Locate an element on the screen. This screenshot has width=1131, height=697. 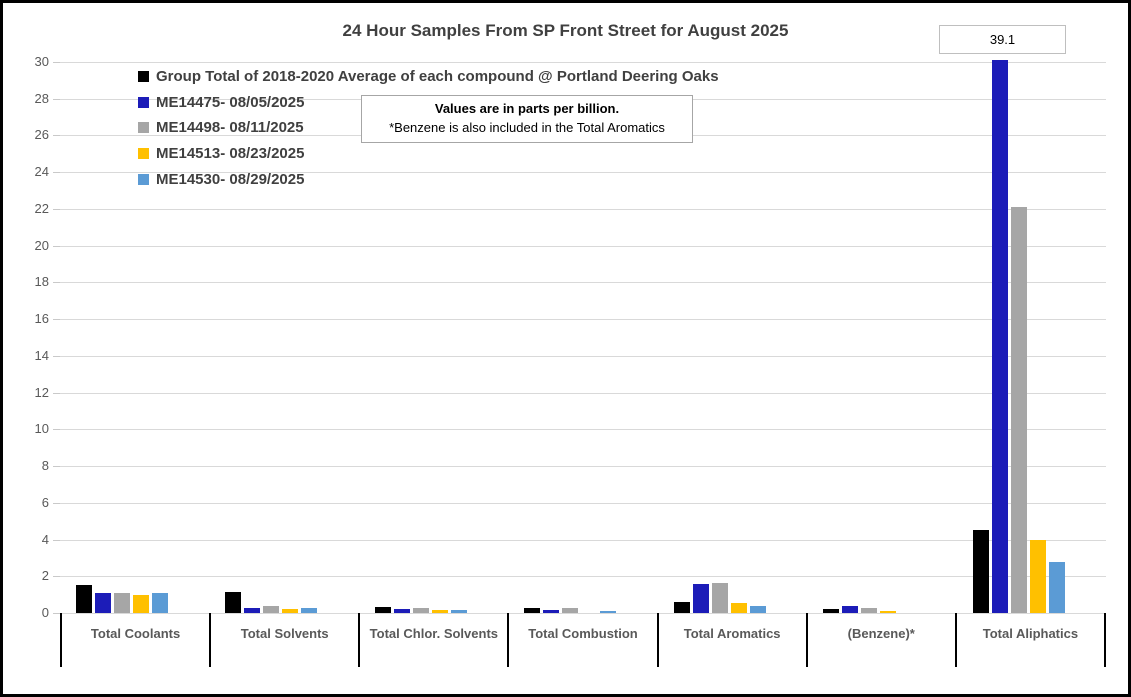
category-cell: Total Chlor. Solvents is located at coordinates (432, 640).